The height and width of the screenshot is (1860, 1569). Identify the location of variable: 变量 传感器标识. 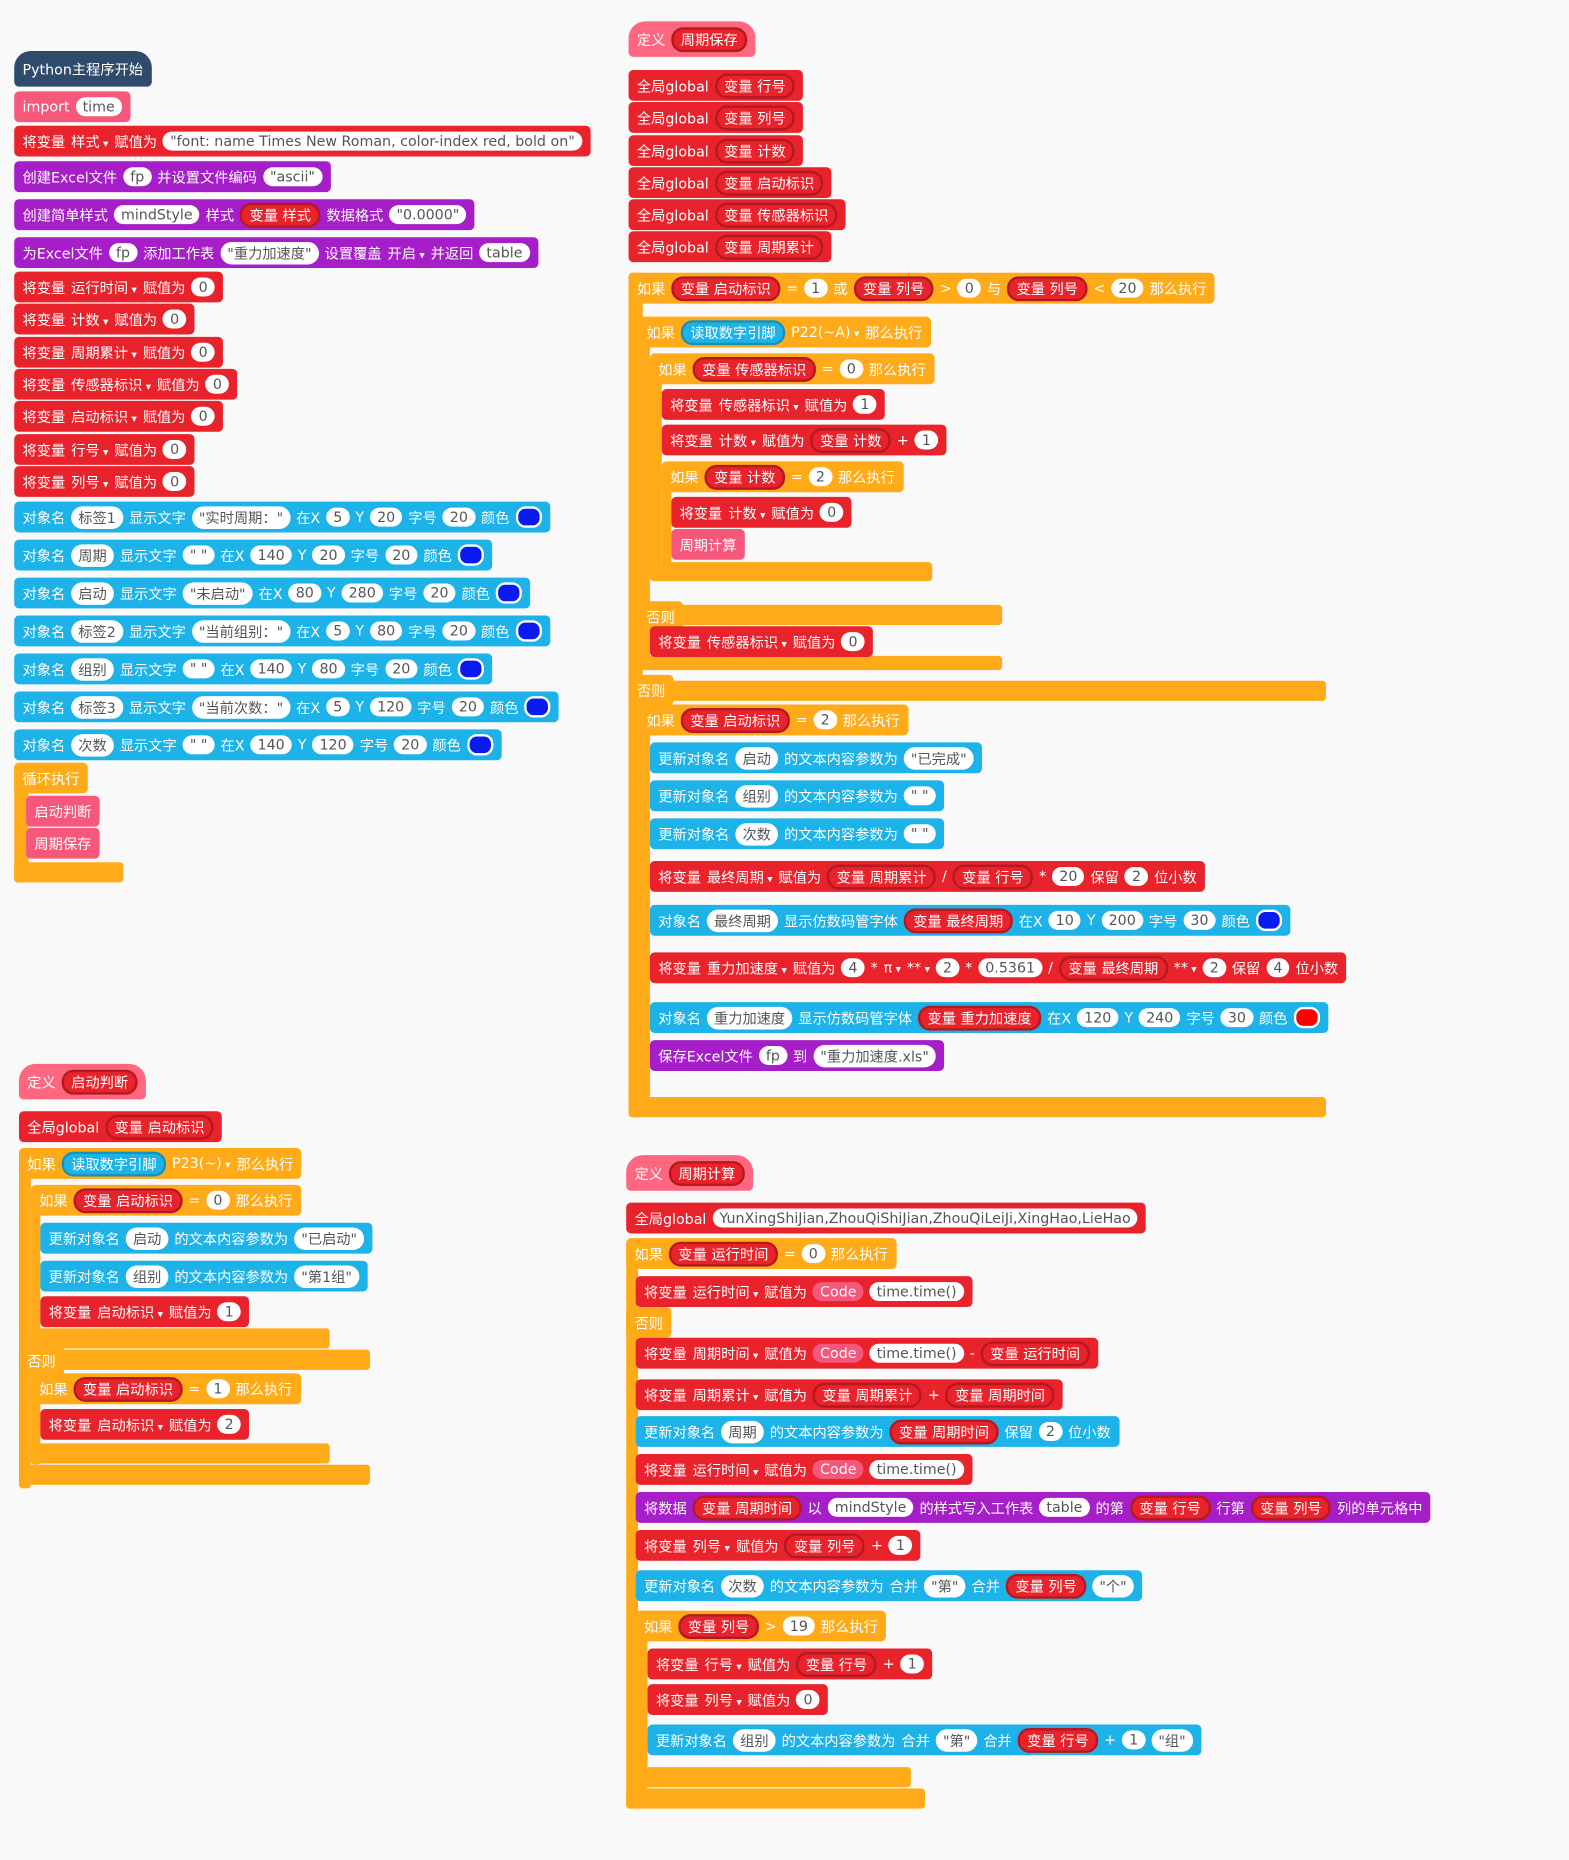
(754, 369).